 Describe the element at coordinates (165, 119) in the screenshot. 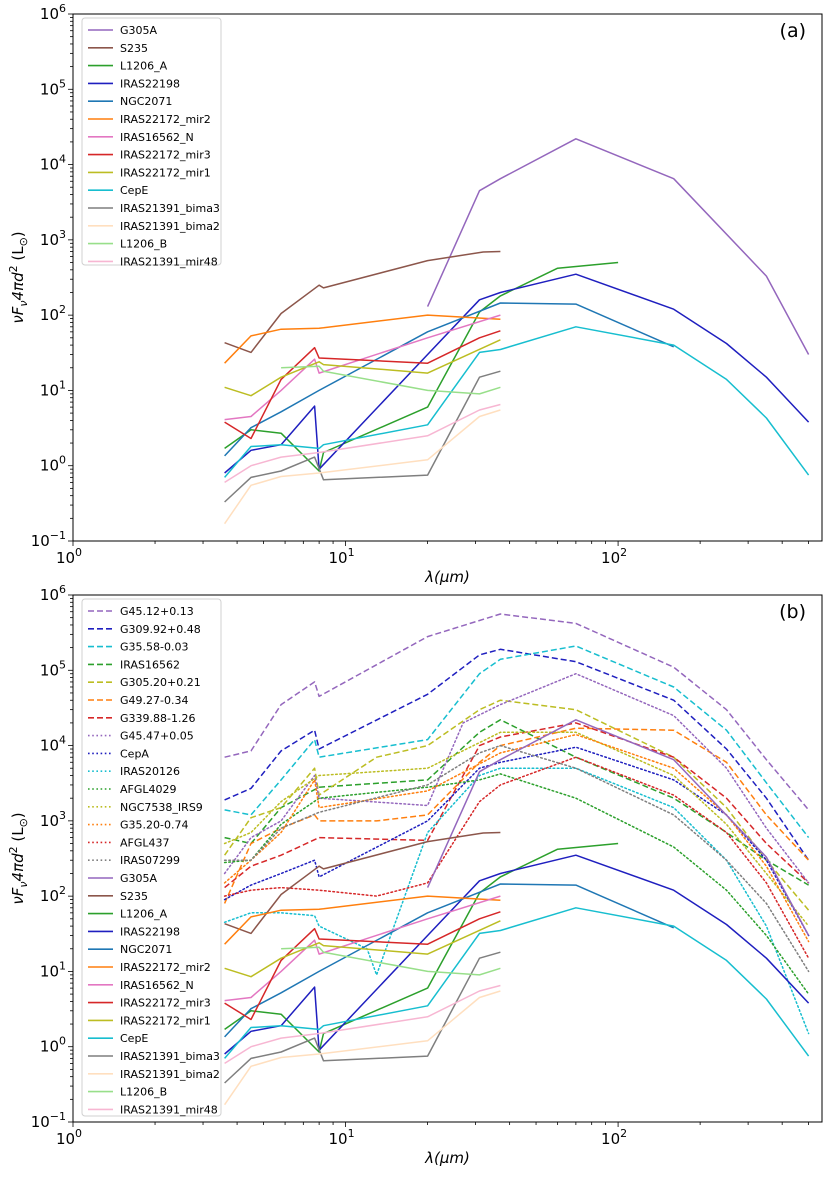

I see `legend-label: IRAS22172_mir2` at that location.